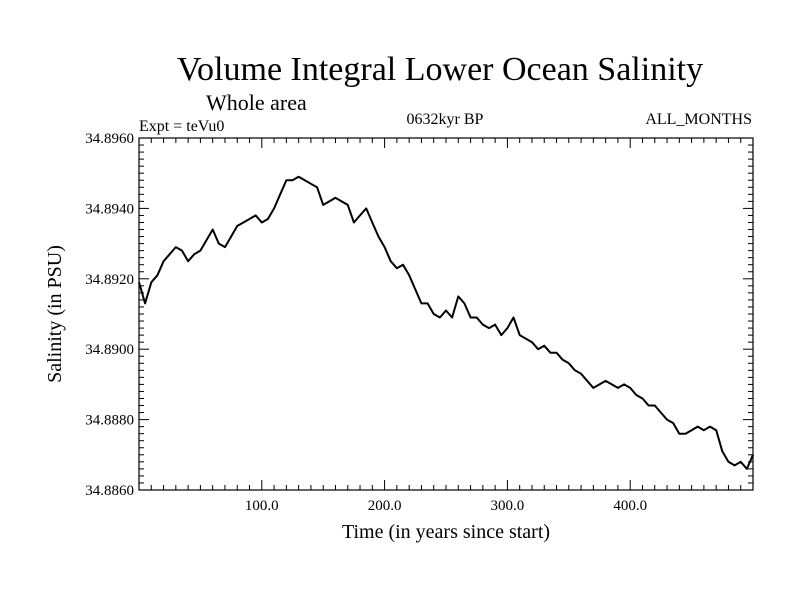  I want to click on x-axis-label: Time (in years since start), so click(446, 532).